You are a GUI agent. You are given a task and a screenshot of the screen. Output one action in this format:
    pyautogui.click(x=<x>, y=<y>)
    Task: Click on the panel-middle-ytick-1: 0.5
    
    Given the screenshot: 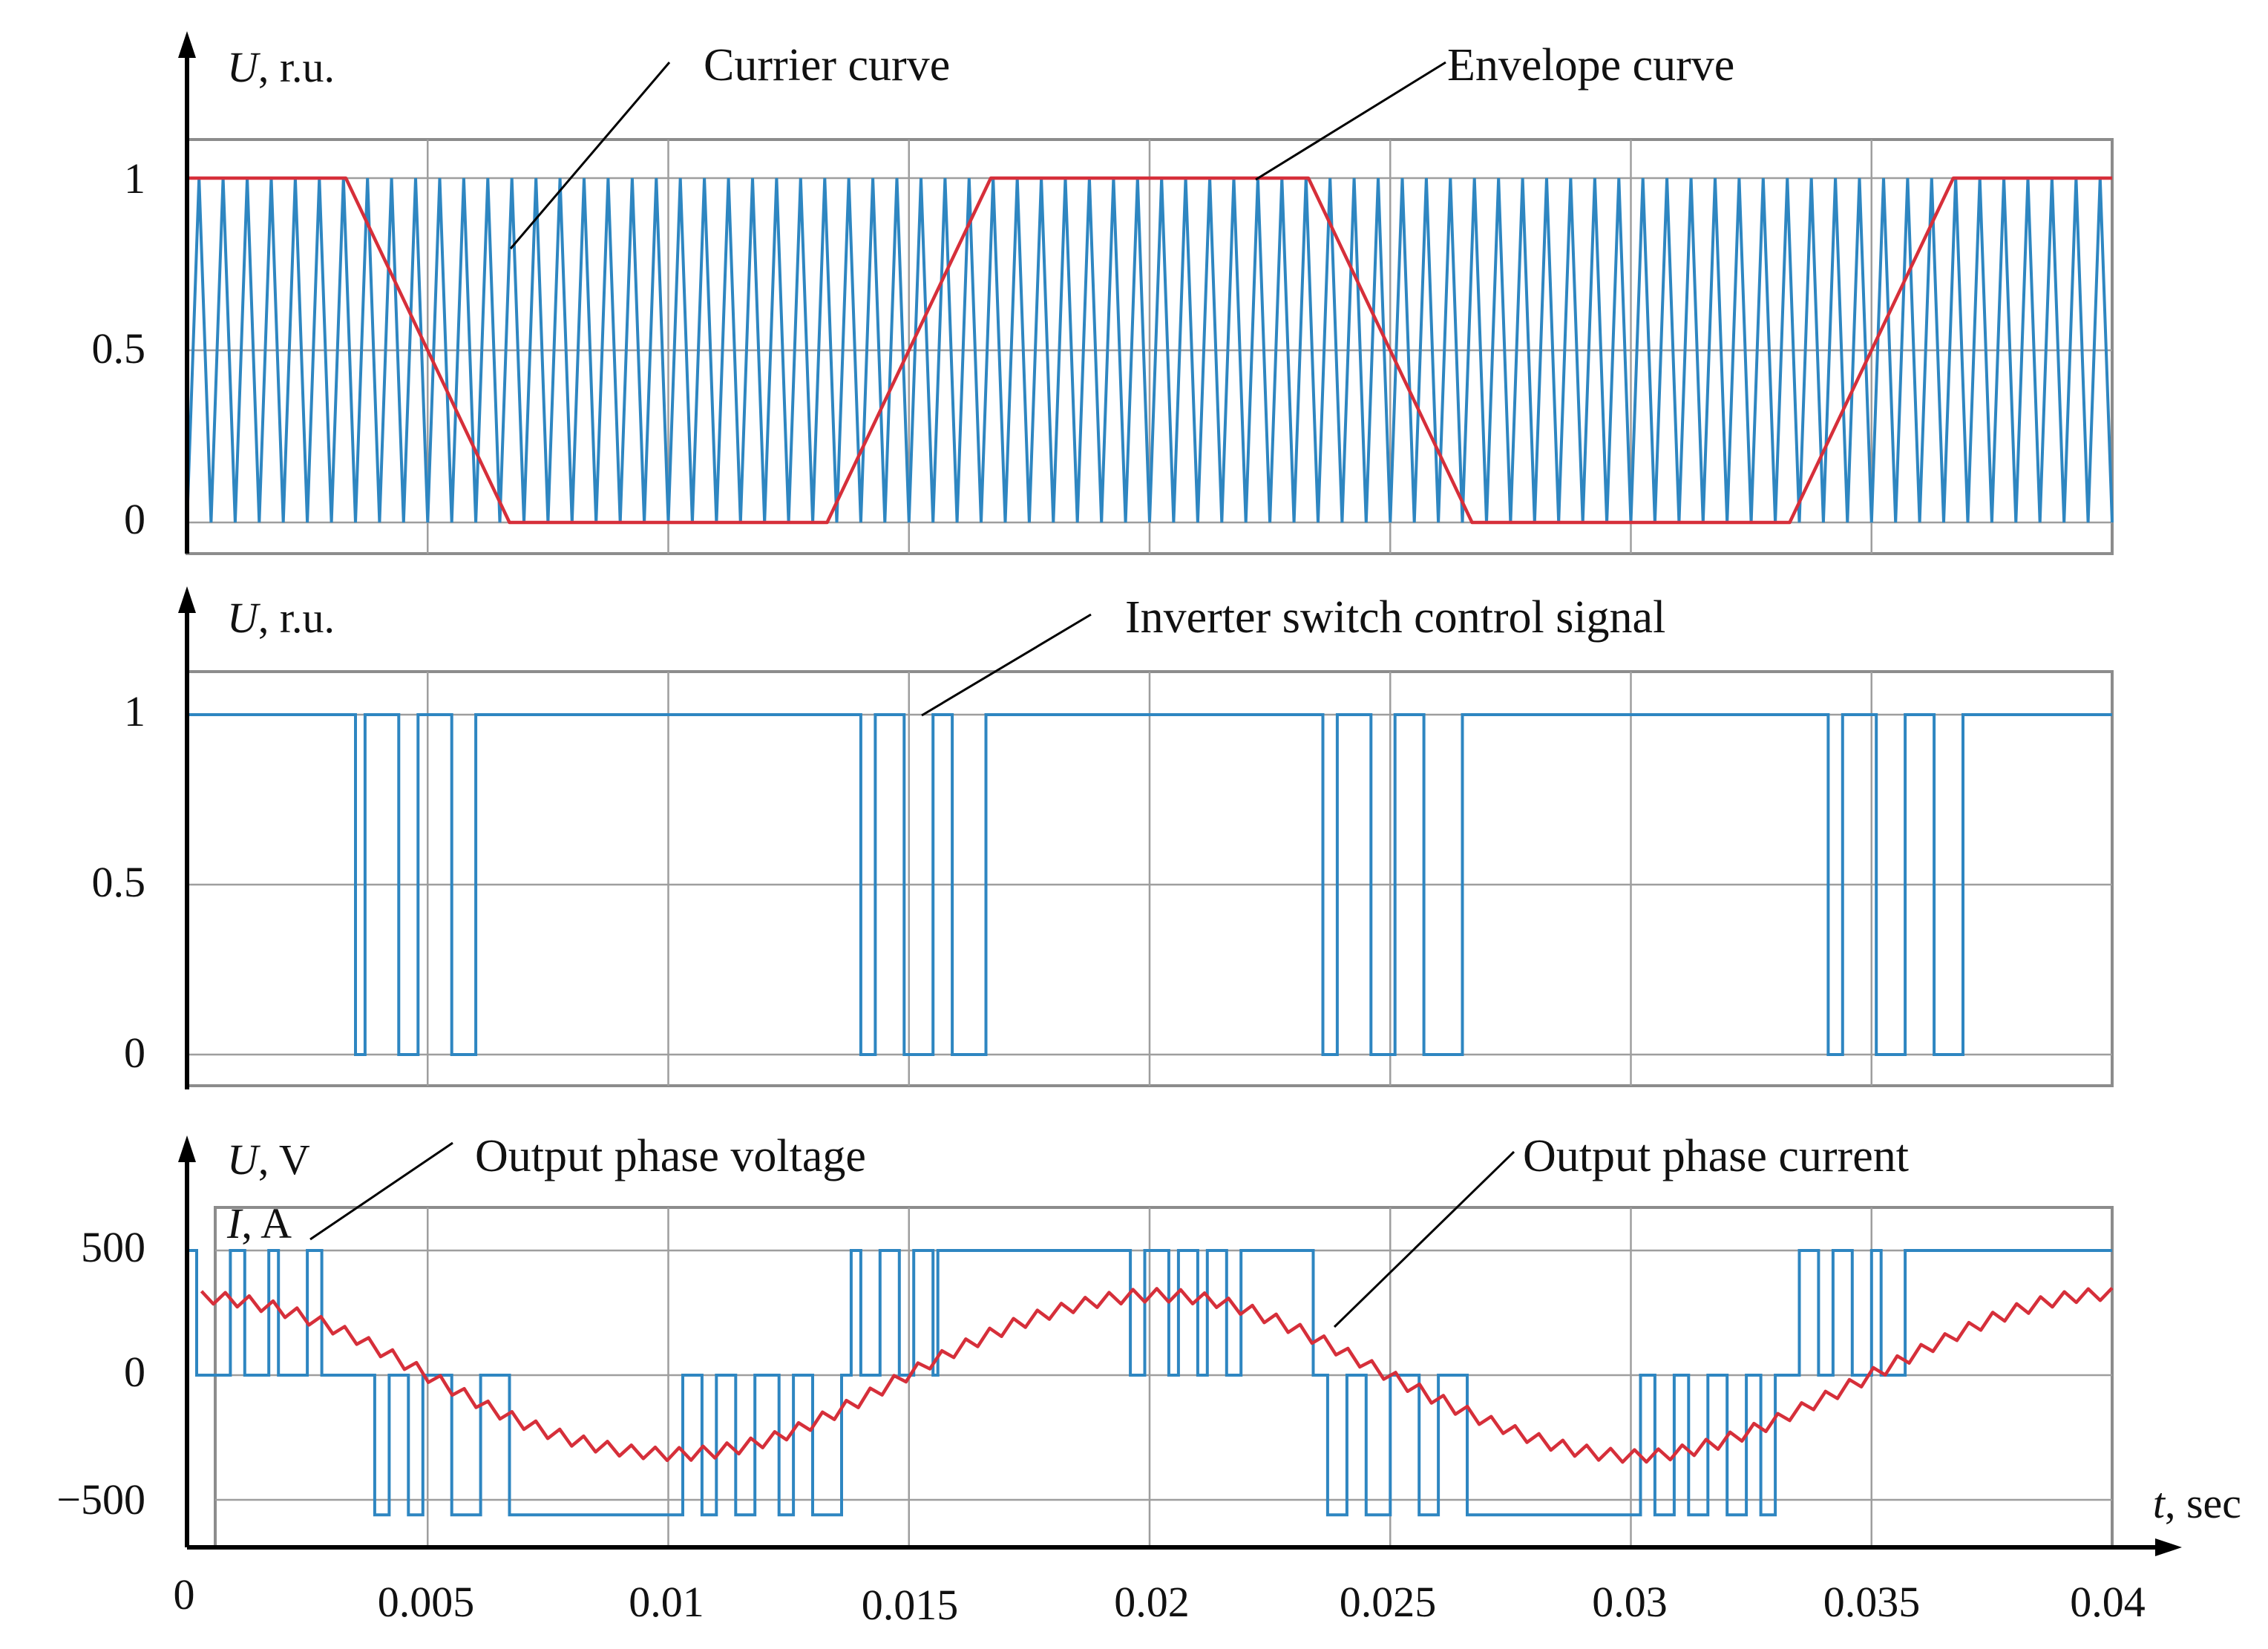 What is the action you would take?
    pyautogui.click(x=119, y=882)
    